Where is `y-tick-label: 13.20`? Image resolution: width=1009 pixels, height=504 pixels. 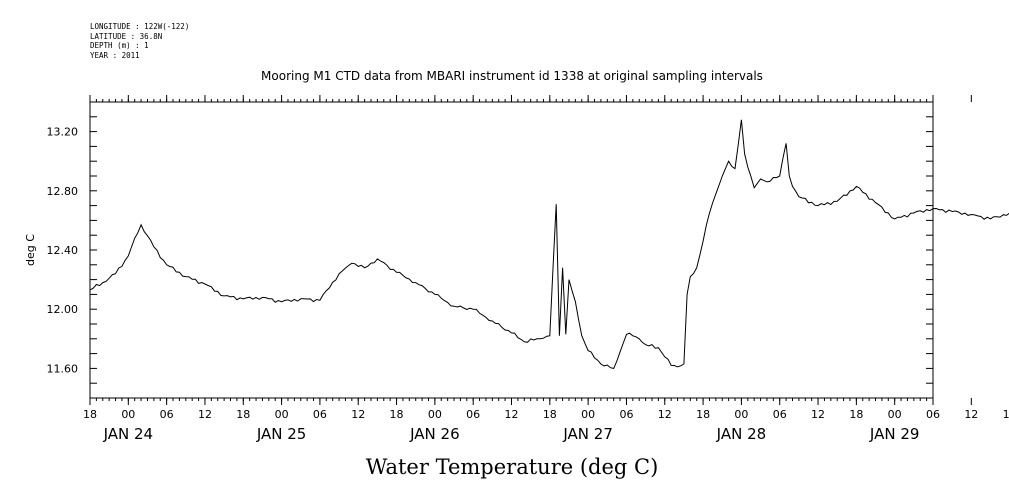
y-tick-label: 13.20 is located at coordinates (63, 132).